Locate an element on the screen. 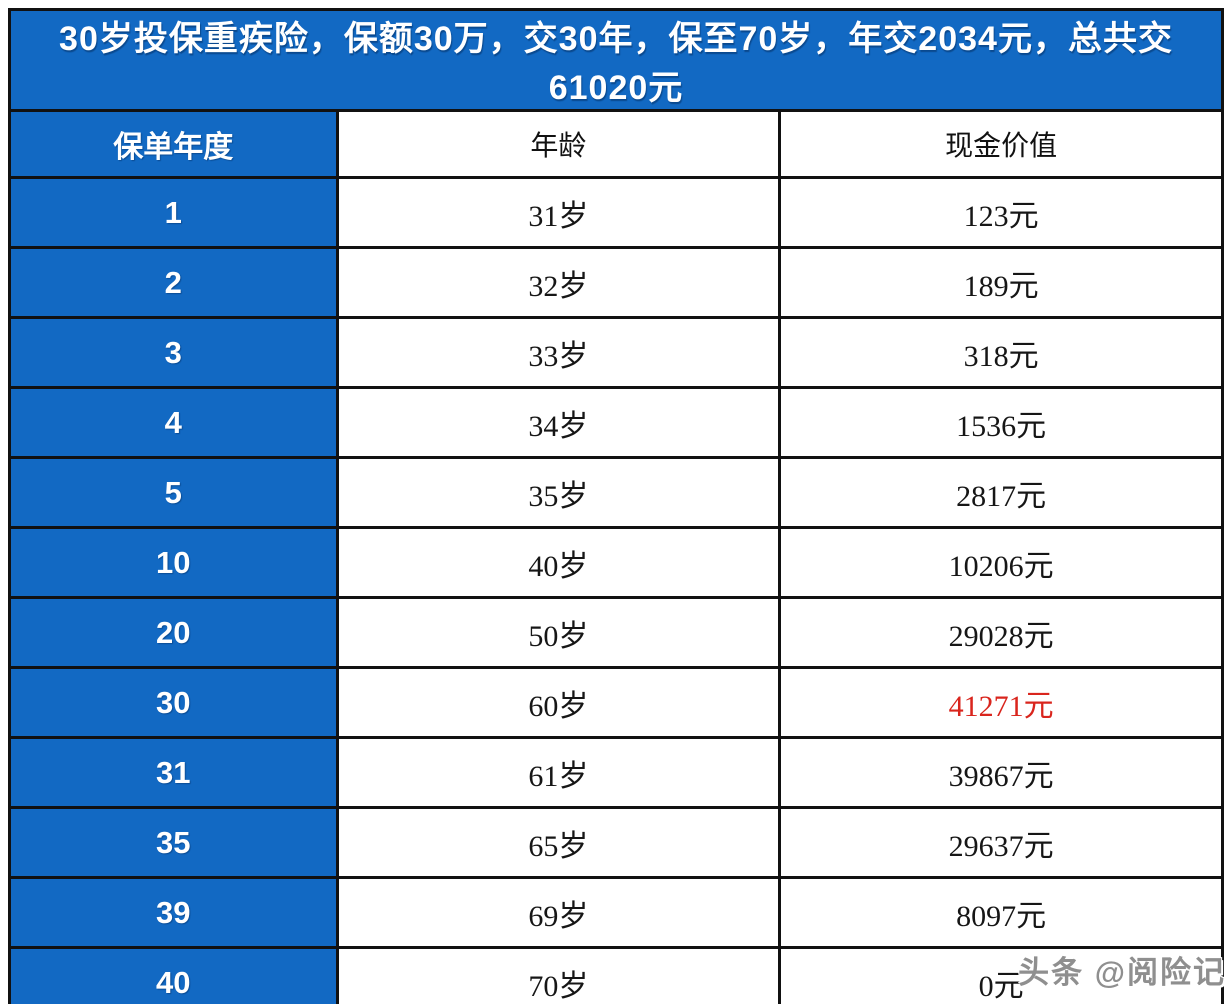 Image resolution: width=1232 pixels, height=1004 pixels. age-cell: 40岁 is located at coordinates (558, 562).